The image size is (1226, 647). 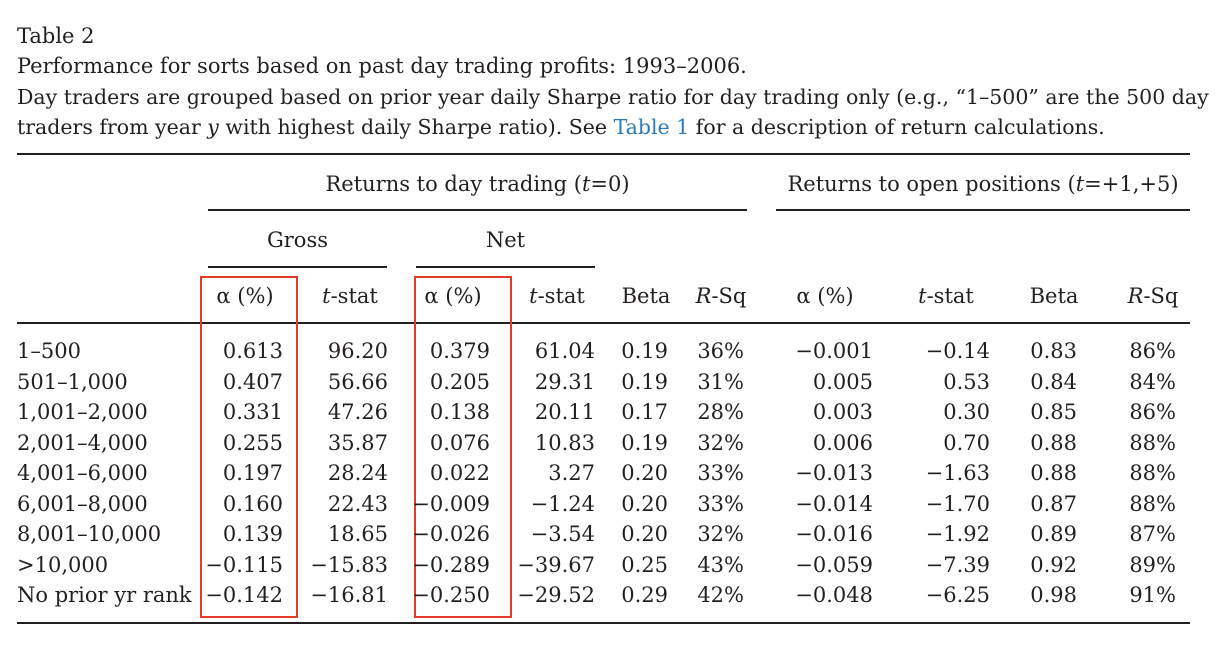 I want to click on group-header-day-trading: Returns to day trading (t=0), so click(x=477, y=184).